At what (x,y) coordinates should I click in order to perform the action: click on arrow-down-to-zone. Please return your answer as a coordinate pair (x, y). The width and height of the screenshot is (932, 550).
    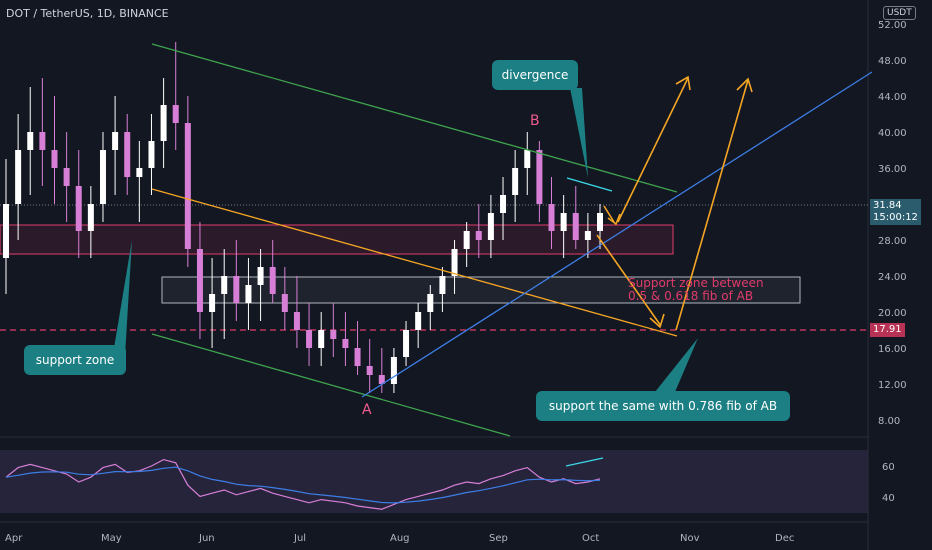
    Looking at the image, I should click on (629, 280).